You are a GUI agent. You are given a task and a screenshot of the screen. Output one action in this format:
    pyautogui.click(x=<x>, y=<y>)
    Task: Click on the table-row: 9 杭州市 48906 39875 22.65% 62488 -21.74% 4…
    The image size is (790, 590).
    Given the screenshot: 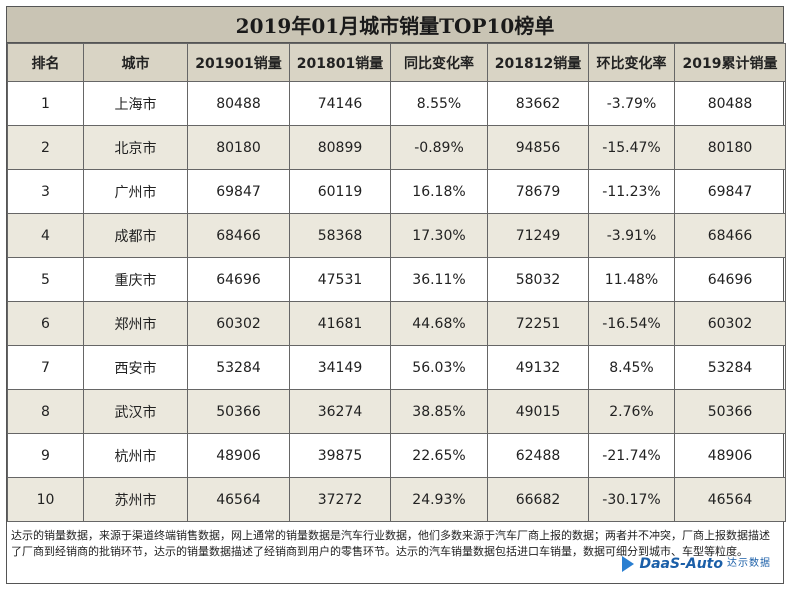 What is the action you would take?
    pyautogui.click(x=396, y=455)
    